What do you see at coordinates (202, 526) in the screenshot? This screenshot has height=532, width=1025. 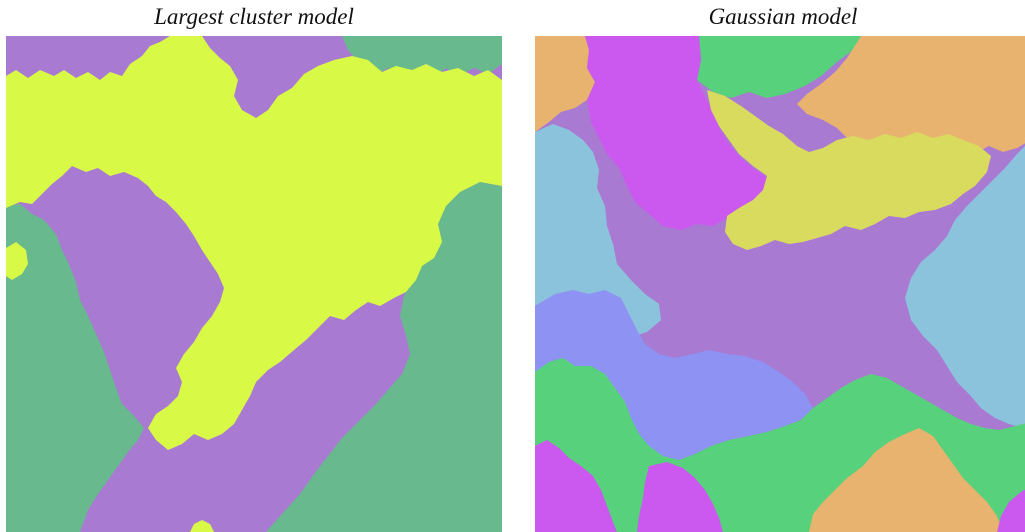 I see `yellow-fleck-bottom` at bounding box center [202, 526].